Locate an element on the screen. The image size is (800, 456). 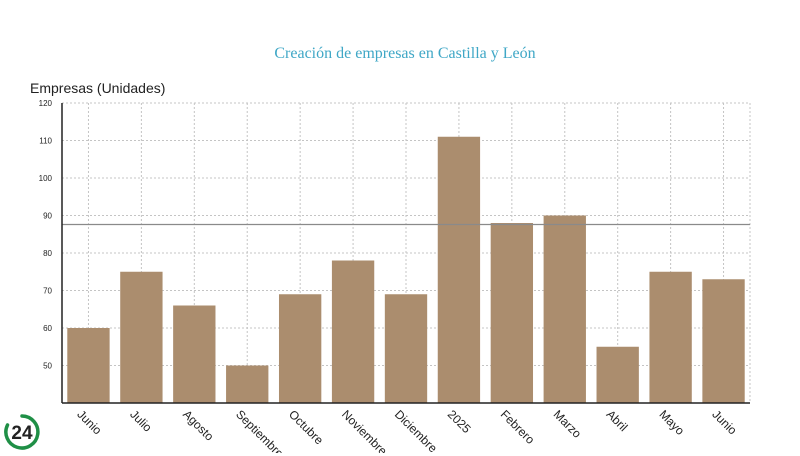
x-tick-label: Agosto is located at coordinates (198, 425).